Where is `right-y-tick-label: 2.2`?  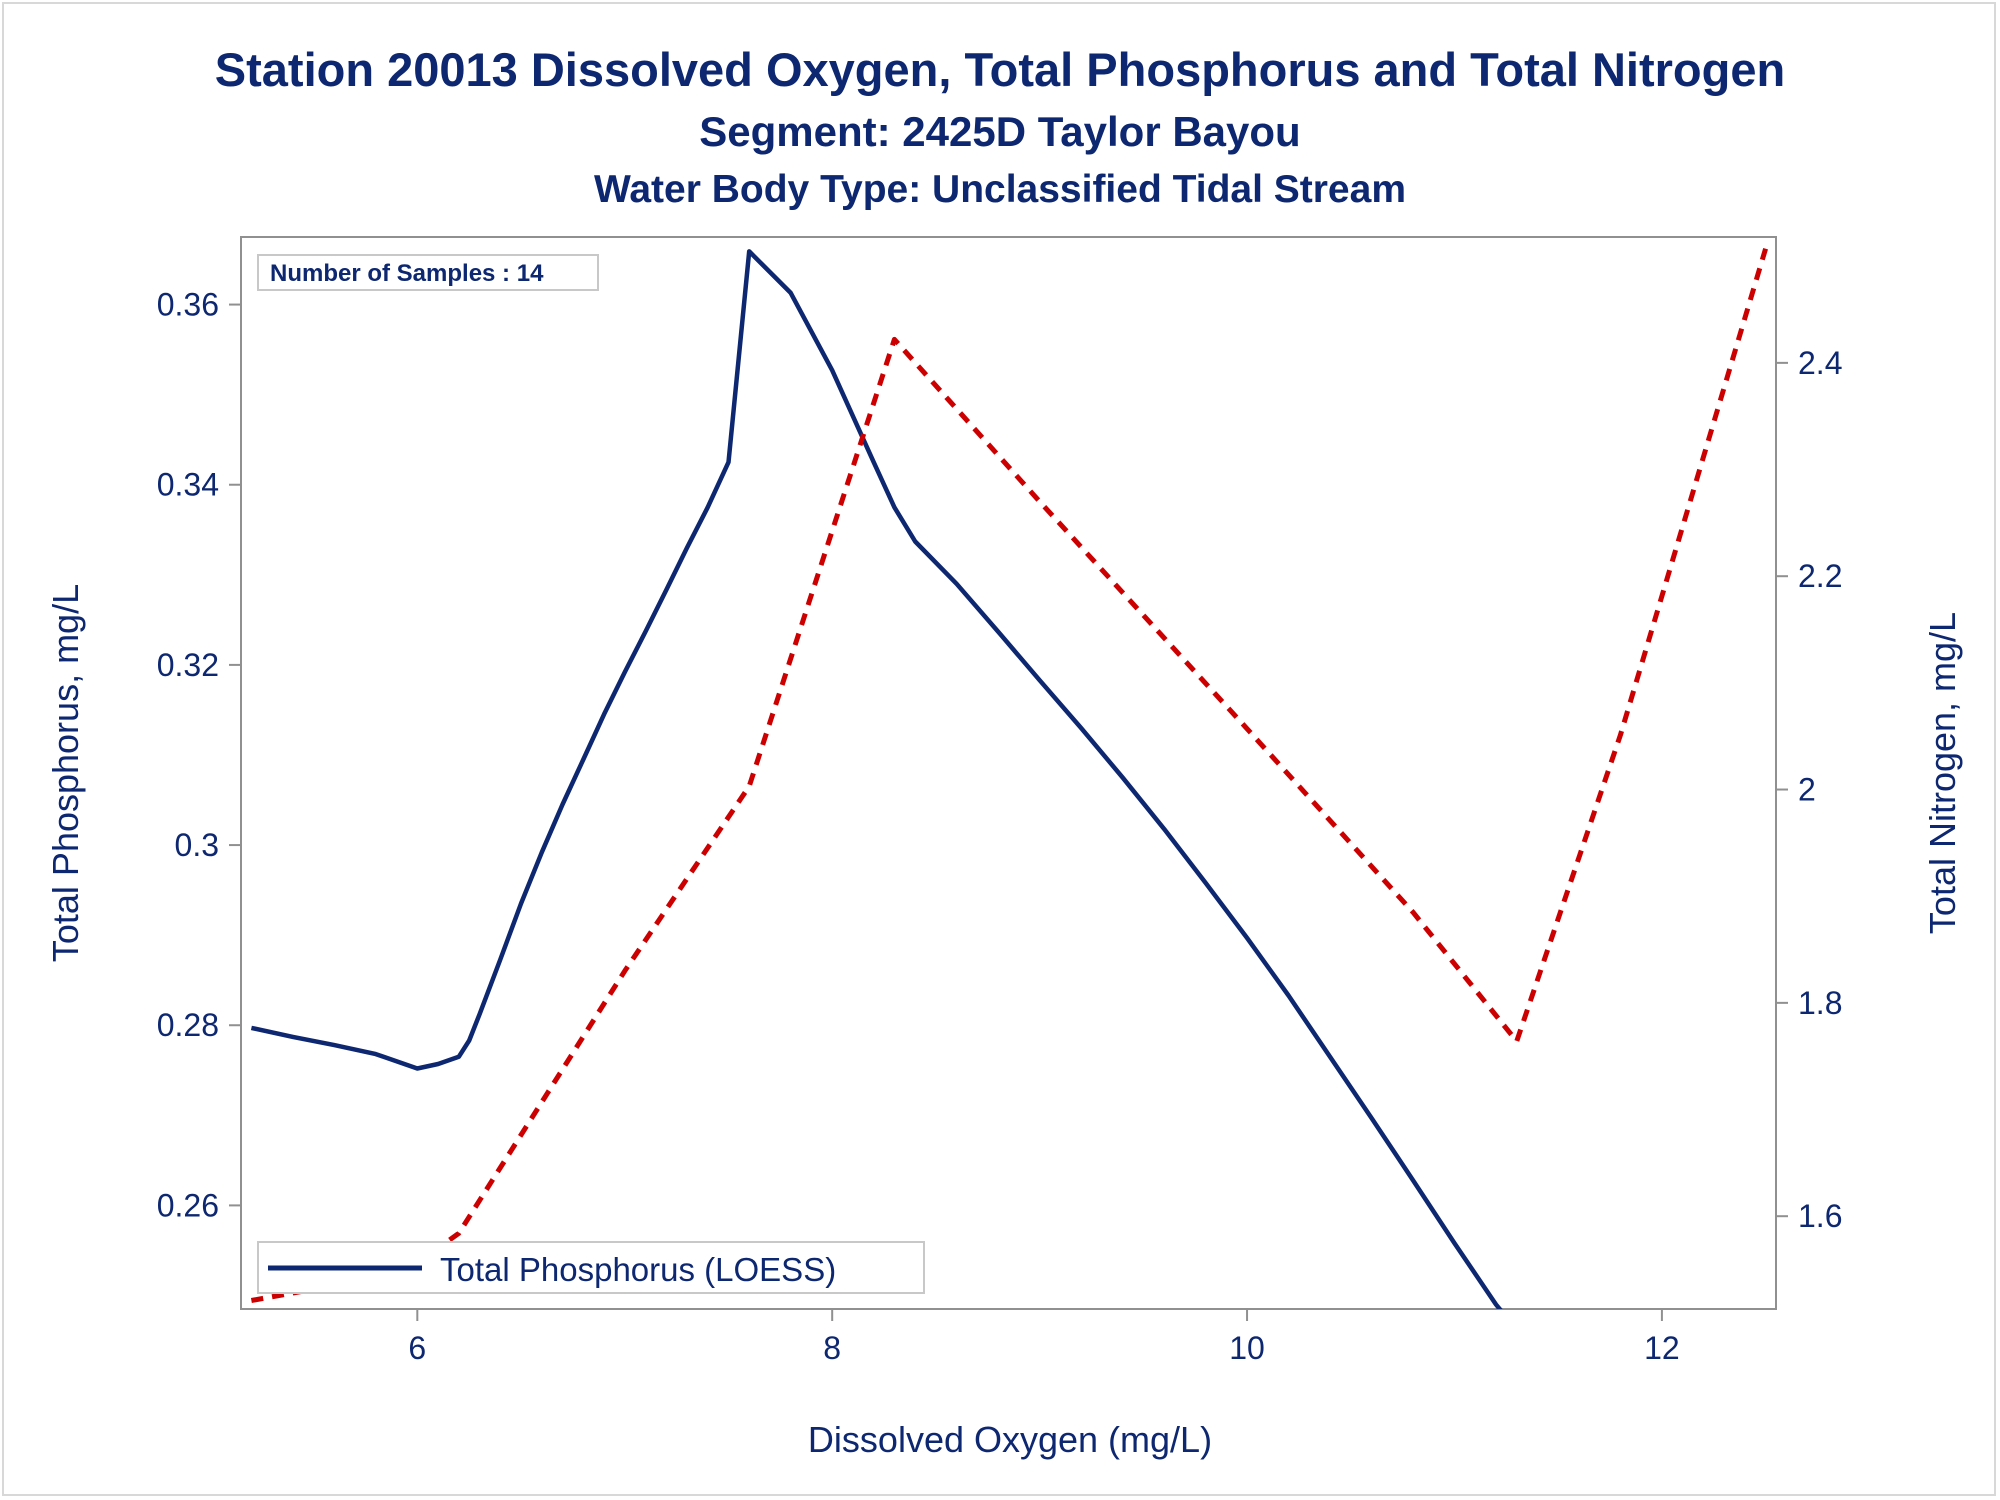
right-y-tick-label: 2.2 is located at coordinates (1820, 576).